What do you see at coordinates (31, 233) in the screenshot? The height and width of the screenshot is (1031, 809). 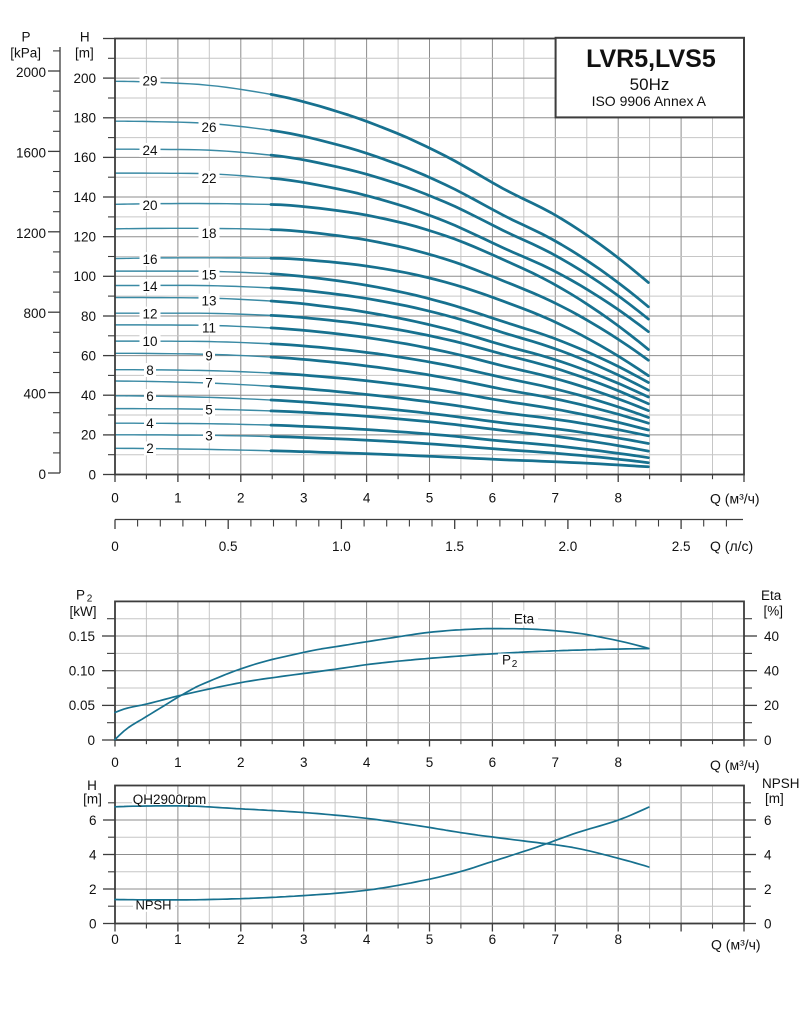 I see `svg-text: 1200` at bounding box center [31, 233].